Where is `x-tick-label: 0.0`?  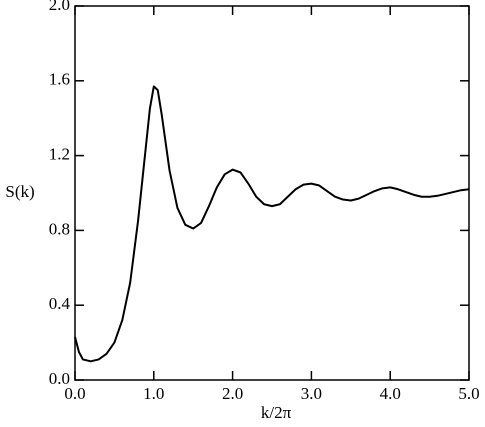 x-tick-label: 0.0 is located at coordinates (74, 393).